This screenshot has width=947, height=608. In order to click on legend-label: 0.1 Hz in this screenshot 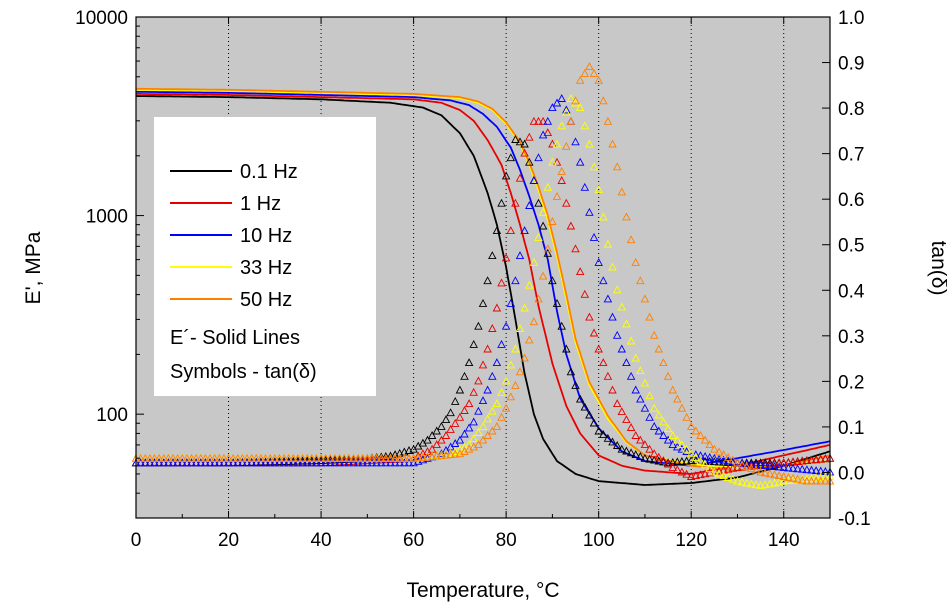, I will do `click(269, 172)`.